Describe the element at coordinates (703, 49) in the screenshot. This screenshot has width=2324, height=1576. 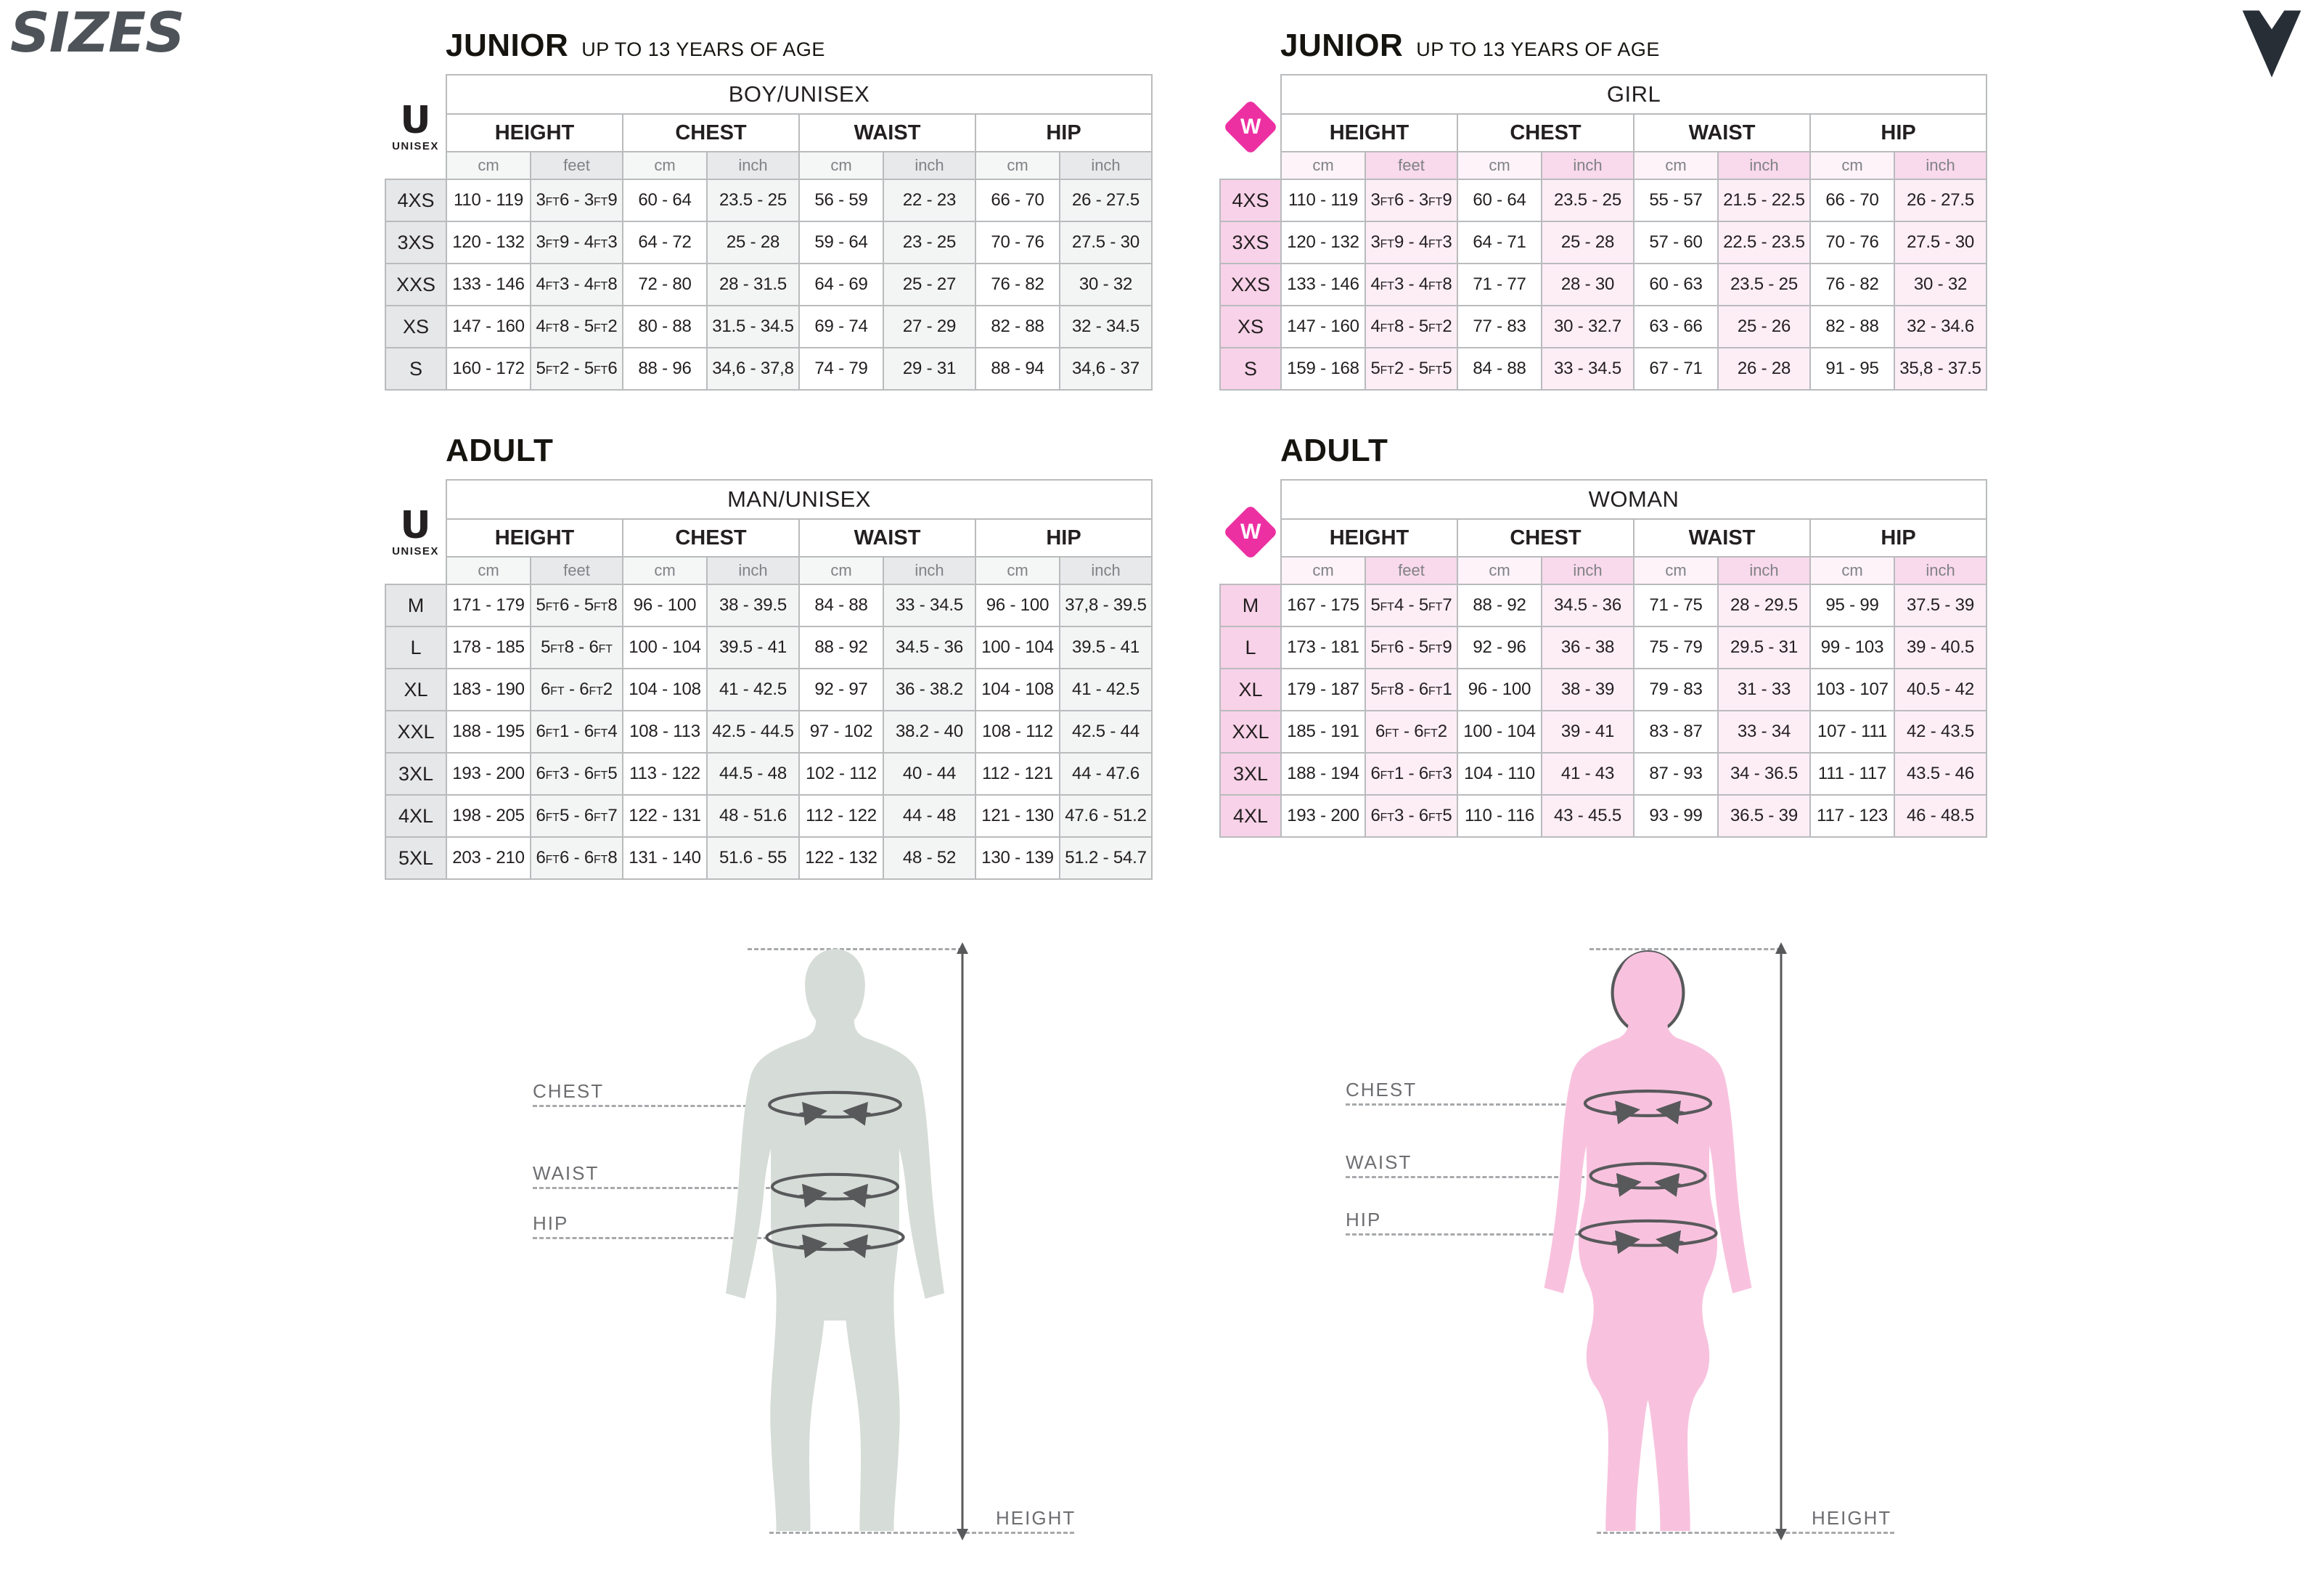
I see `section-subtitle: UP TO 13 YEARS OF AGE` at that location.